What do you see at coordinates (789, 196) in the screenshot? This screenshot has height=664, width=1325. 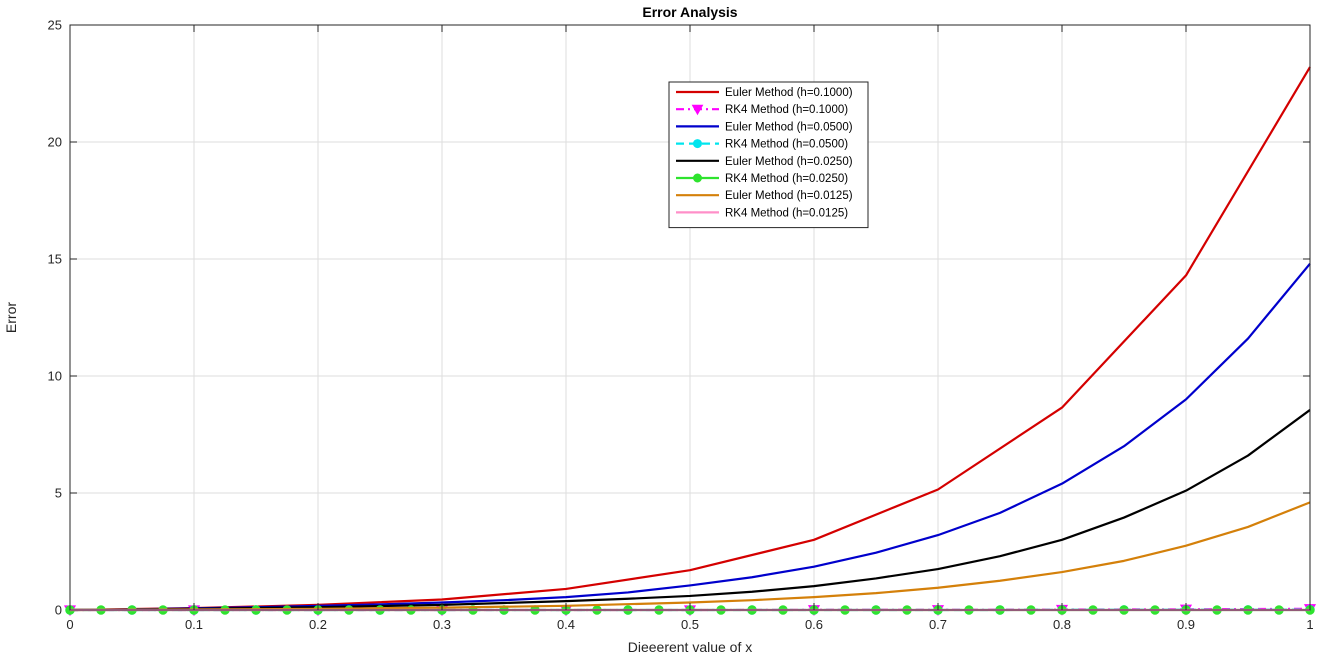 I see `legend-label: Euler Method (h=0.0125)` at bounding box center [789, 196].